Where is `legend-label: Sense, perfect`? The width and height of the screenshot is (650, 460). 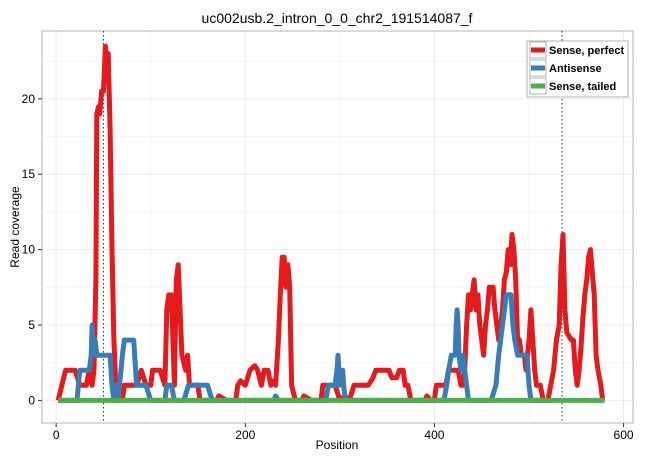 legend-label: Sense, perfect is located at coordinates (587, 51).